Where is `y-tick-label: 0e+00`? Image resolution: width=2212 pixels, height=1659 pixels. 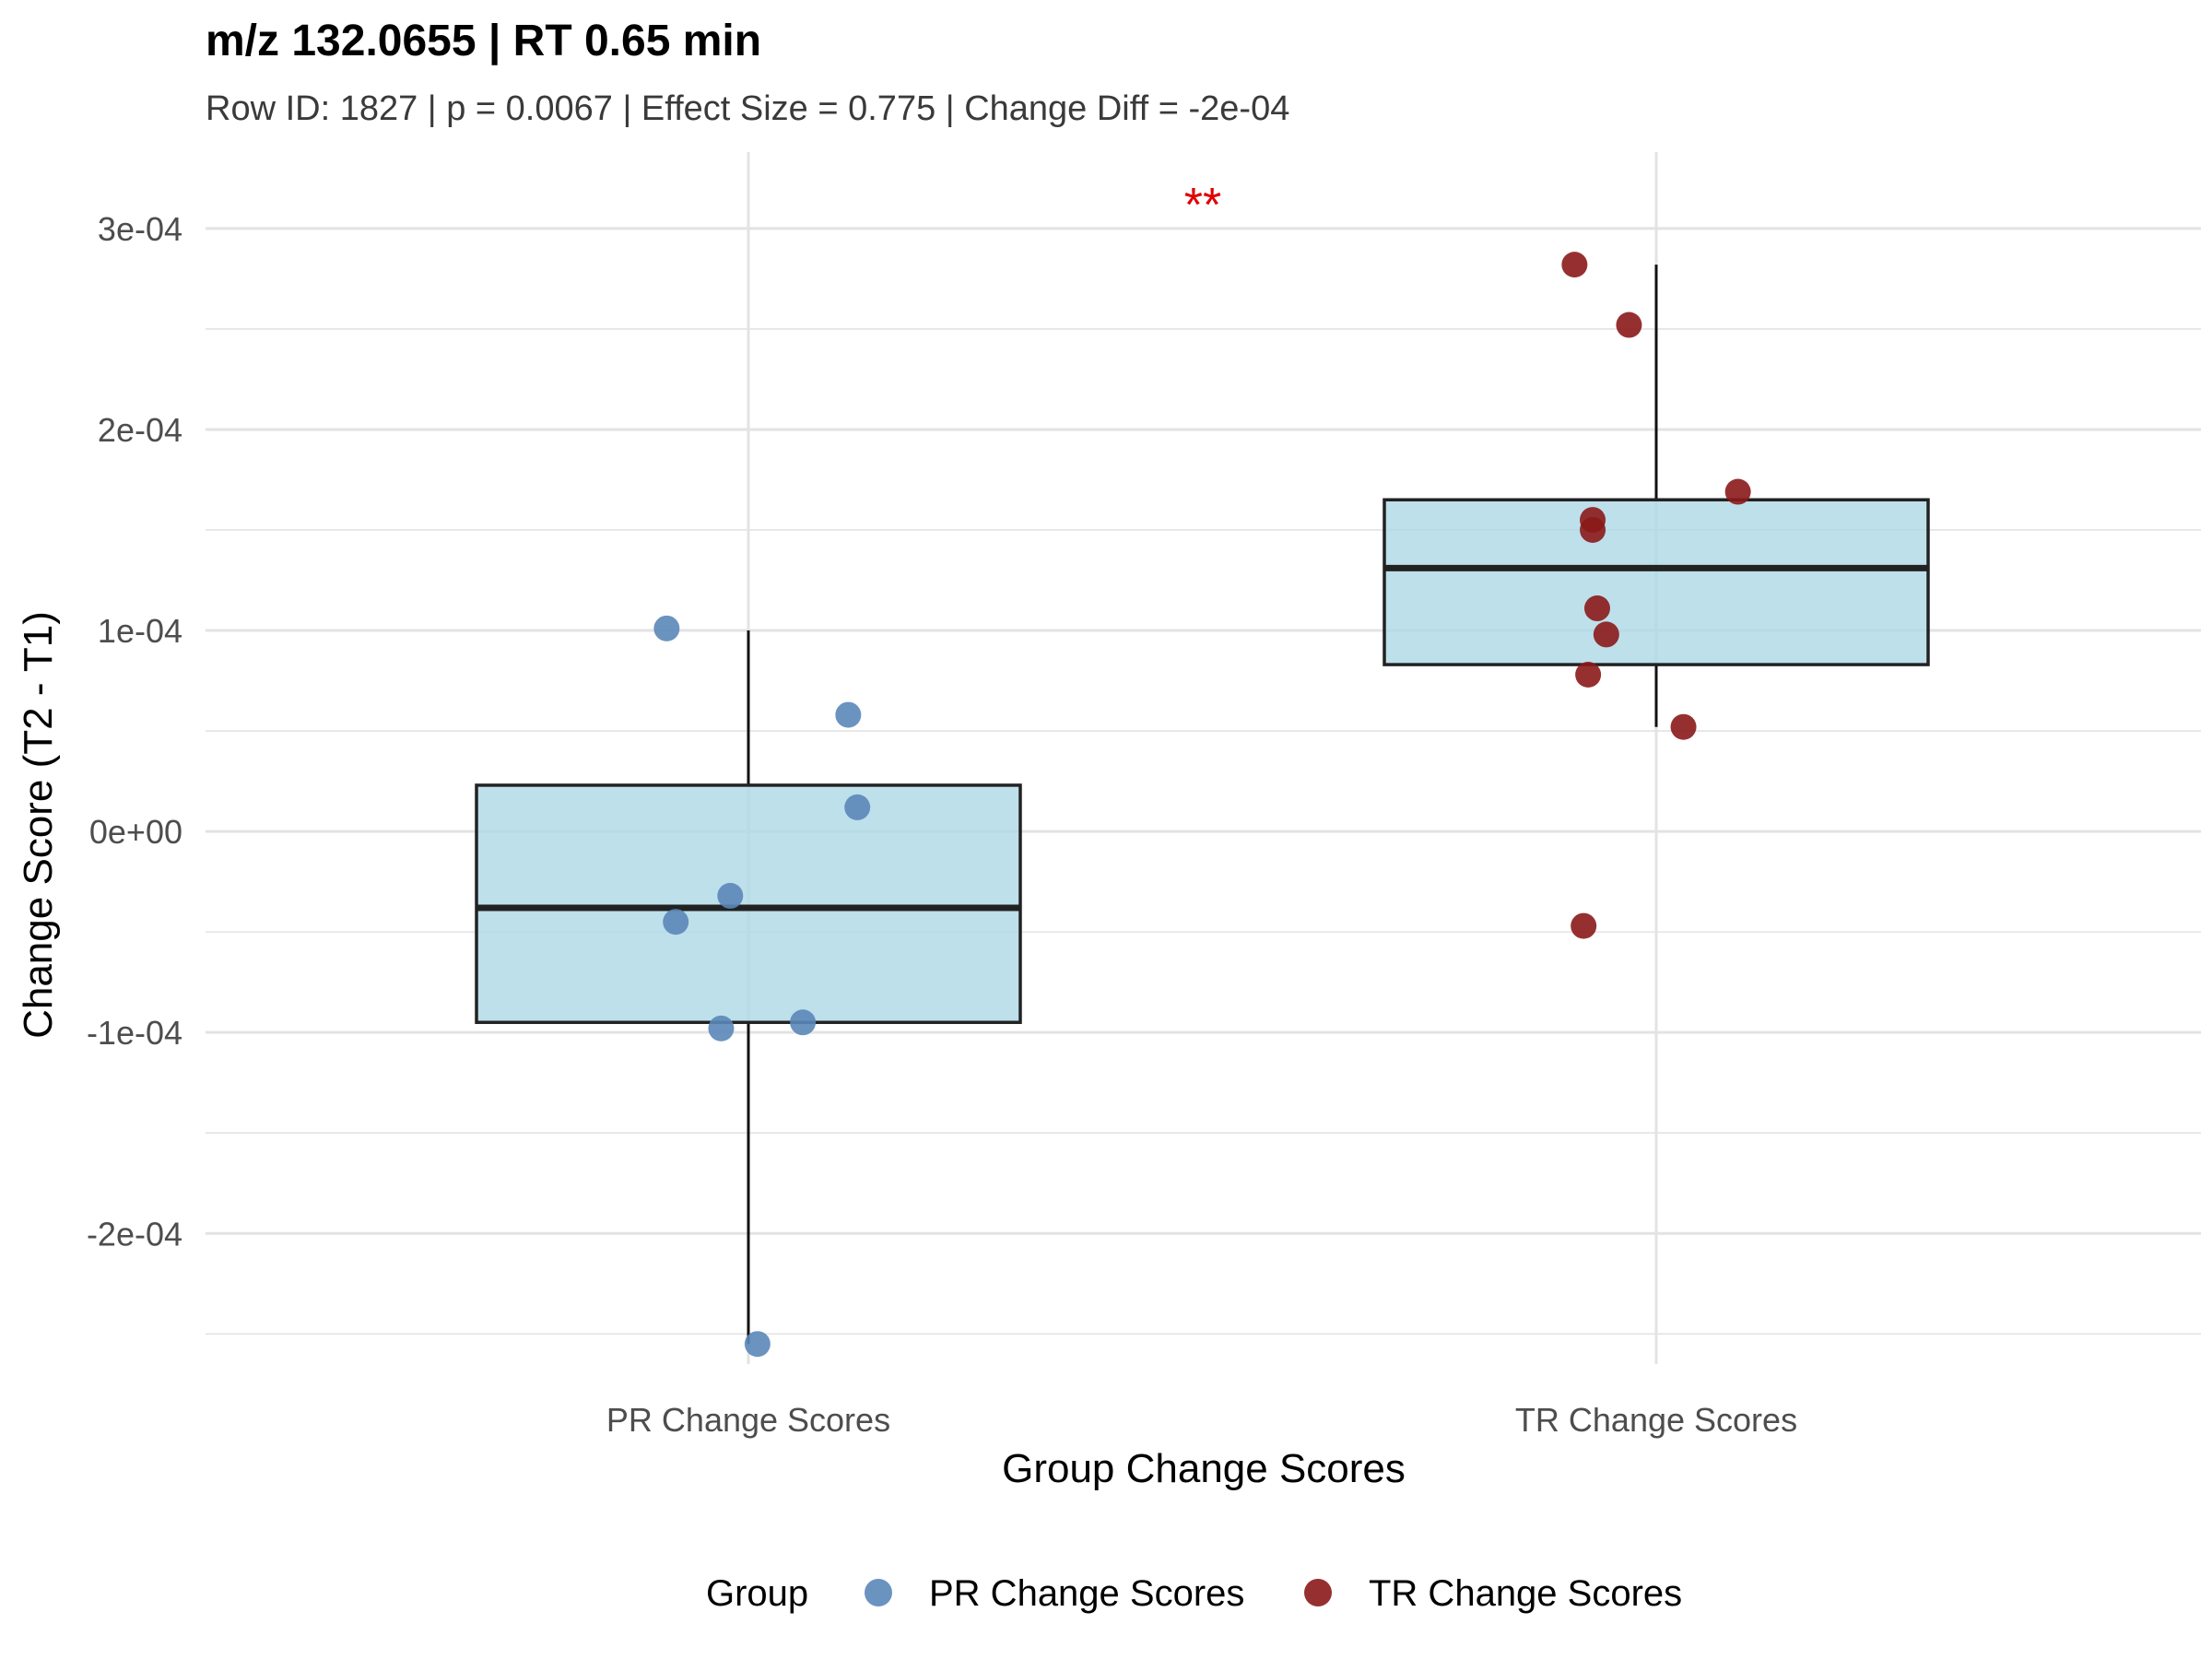
y-tick-label: 0e+00 is located at coordinates (135, 832).